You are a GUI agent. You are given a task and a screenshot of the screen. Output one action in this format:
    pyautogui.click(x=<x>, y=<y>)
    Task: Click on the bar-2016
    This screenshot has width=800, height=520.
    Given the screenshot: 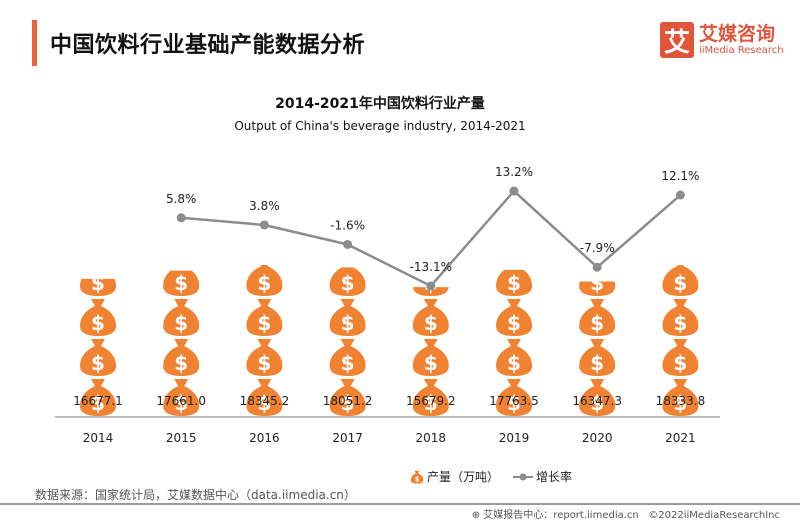 What is the action you would take?
    pyautogui.click(x=264, y=340)
    